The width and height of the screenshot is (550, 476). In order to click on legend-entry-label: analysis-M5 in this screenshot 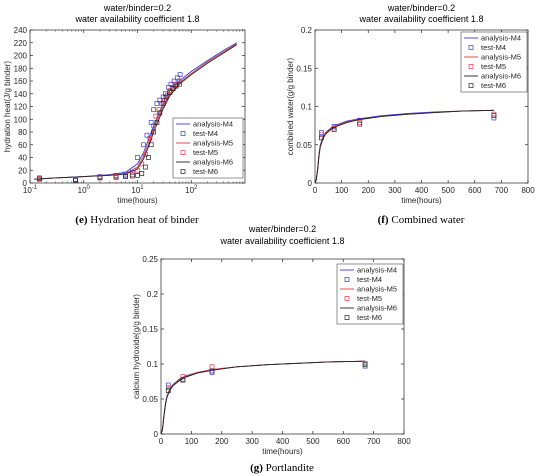, I will do `click(377, 289)`.